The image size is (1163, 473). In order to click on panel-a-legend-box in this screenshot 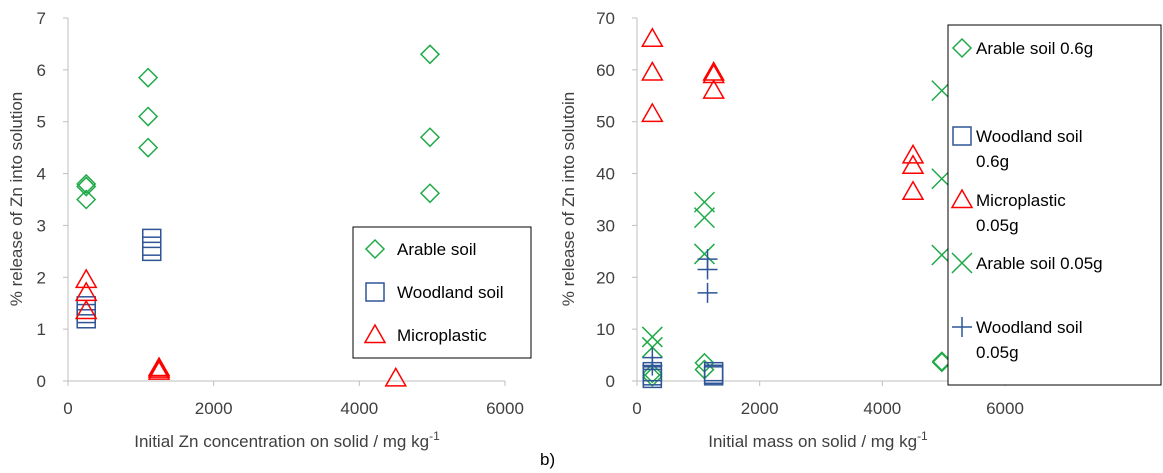, I will do `click(442, 292)`.